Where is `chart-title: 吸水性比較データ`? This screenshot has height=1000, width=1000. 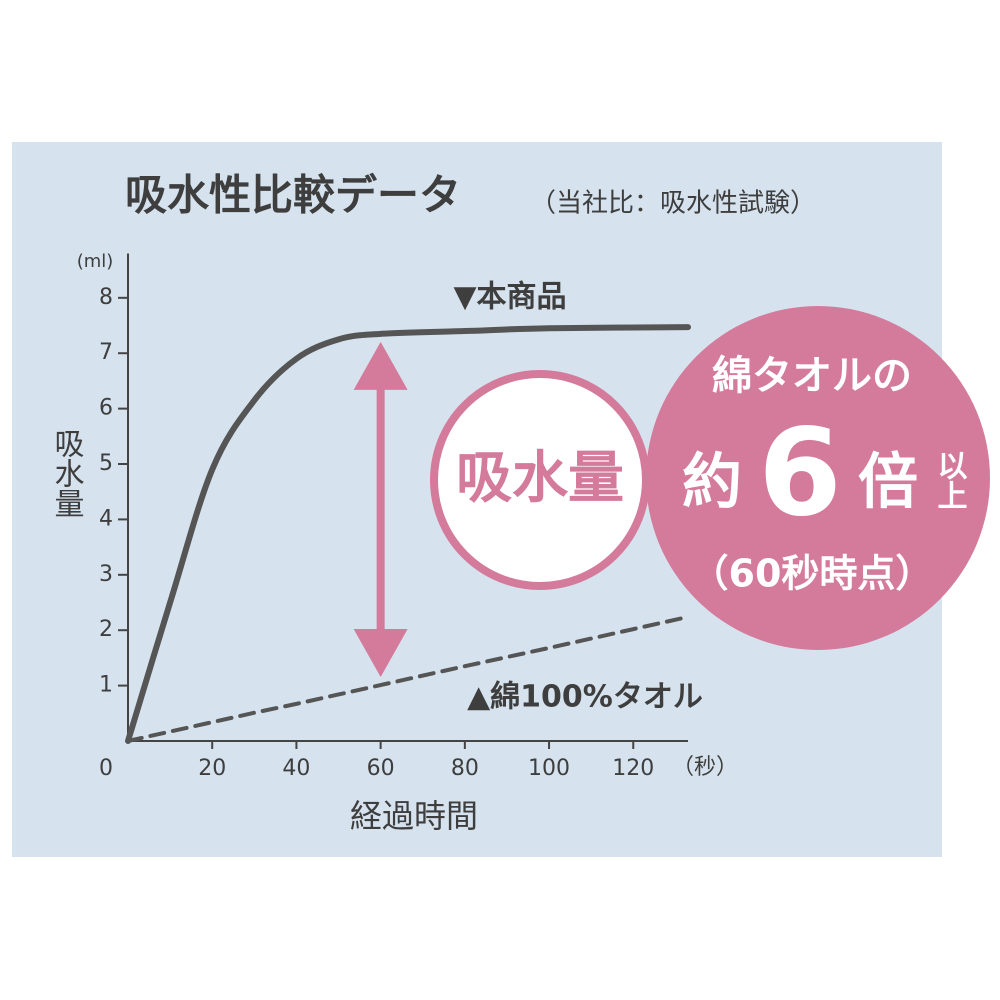
chart-title: 吸水性比較データ is located at coordinates (293, 195).